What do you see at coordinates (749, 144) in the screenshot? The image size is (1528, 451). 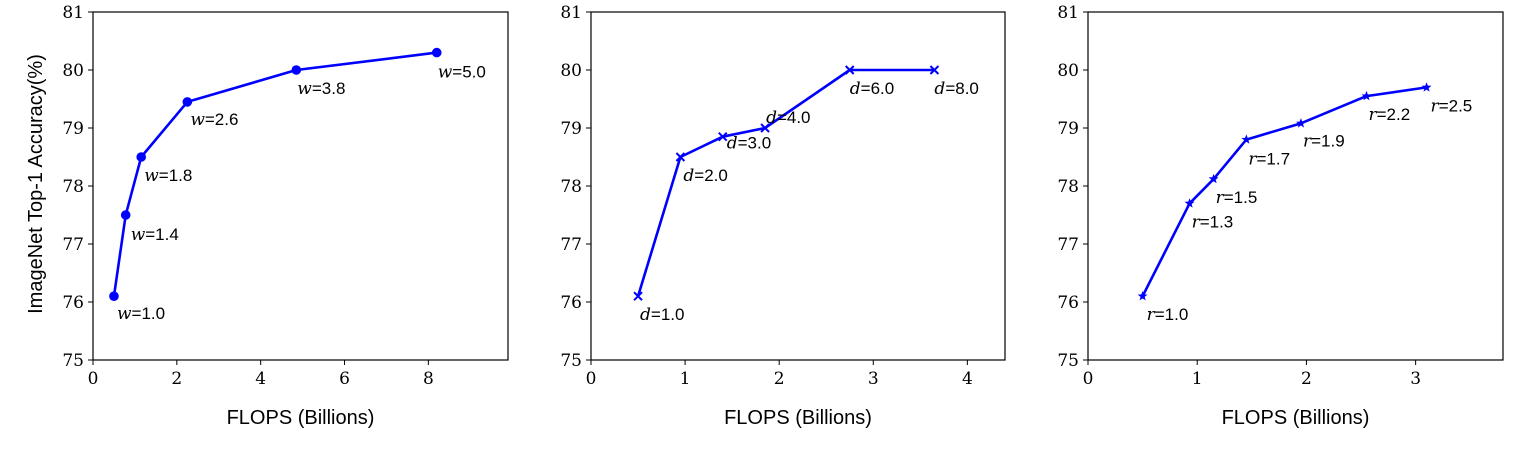 I see `point-annotation: d=3.0` at bounding box center [749, 144].